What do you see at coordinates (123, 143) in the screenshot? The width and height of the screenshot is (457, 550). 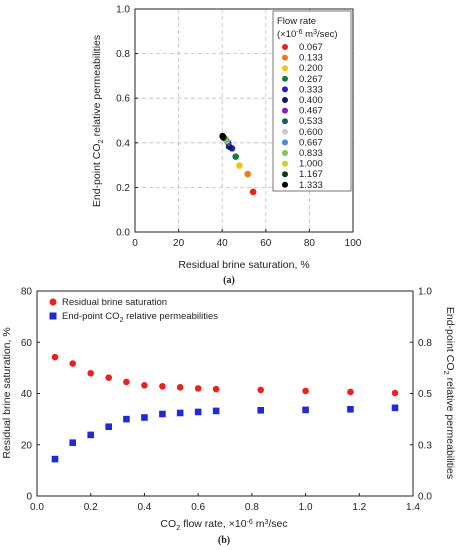 I see `chart-a-y-tick-label: 0.4` at bounding box center [123, 143].